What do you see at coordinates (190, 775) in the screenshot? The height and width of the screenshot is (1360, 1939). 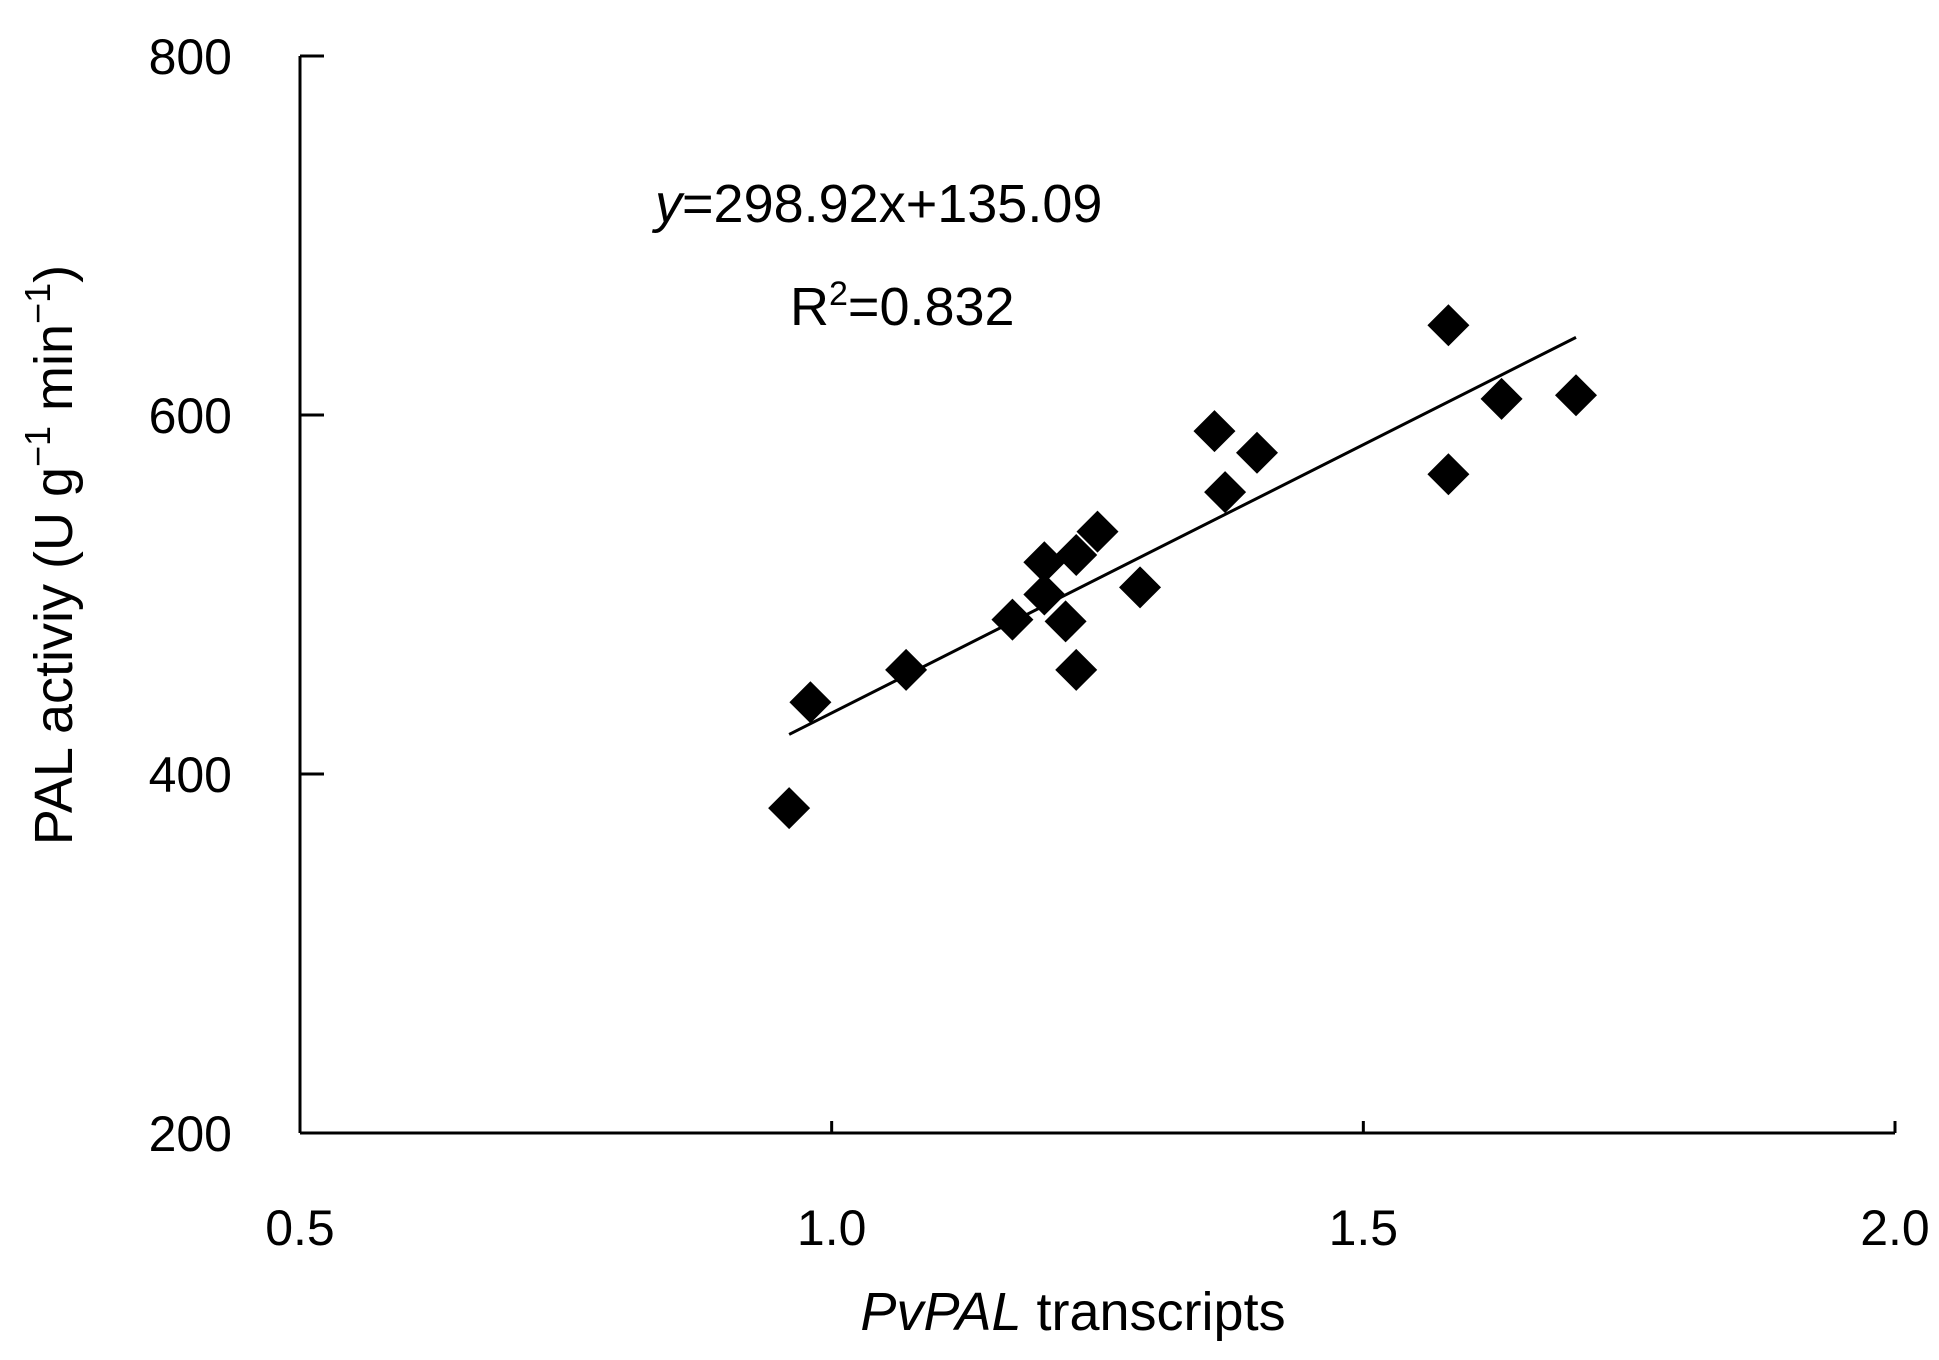 I see `y-tick-label: 400` at bounding box center [190, 775].